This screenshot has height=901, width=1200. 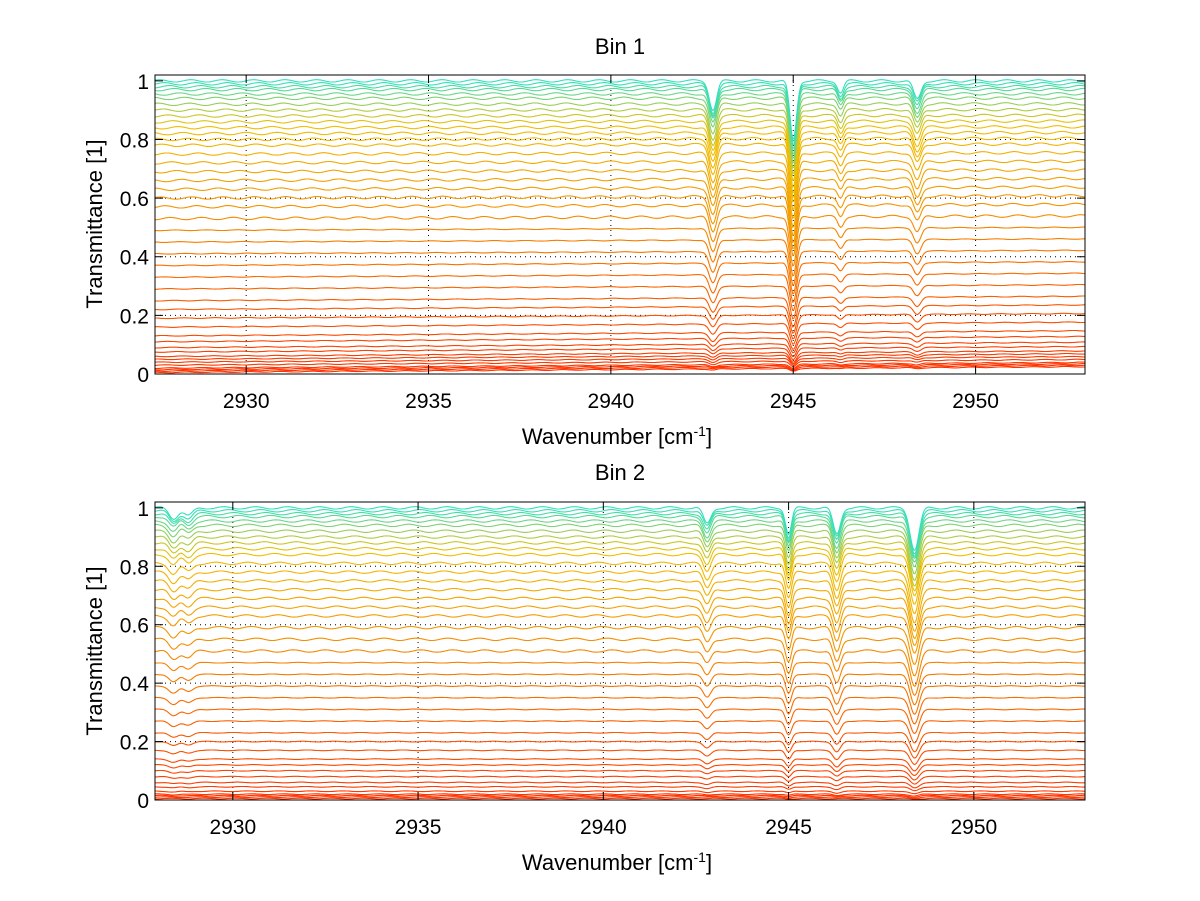 I want to click on y-tick-label: 0.2, so click(x=134, y=743).